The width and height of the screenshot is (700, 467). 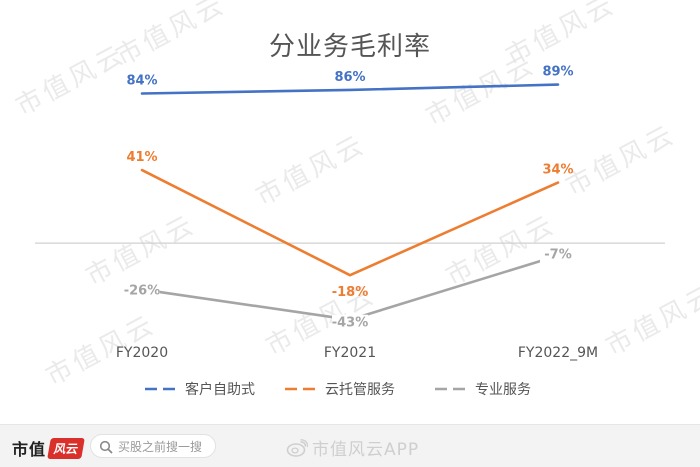 I want to click on footer-bar: 市值 风云 买股之前搜一搜 市值风云APP, so click(x=350, y=445).